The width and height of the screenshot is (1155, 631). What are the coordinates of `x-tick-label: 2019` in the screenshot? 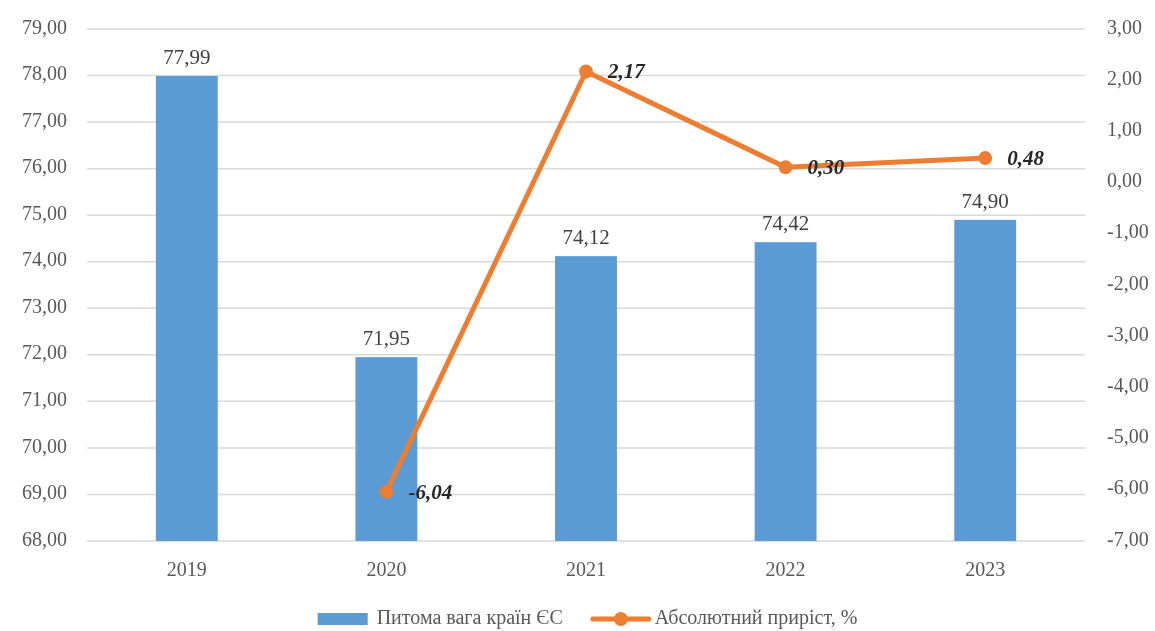 It's located at (186, 568).